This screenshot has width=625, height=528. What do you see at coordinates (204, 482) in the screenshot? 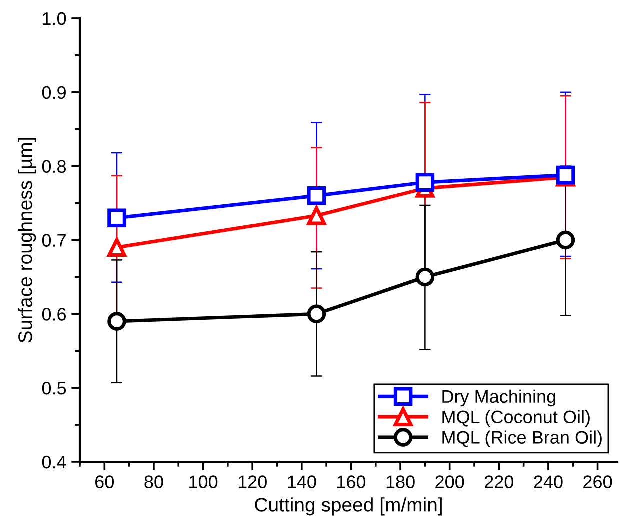
I see `x-tick-label: 100` at bounding box center [204, 482].